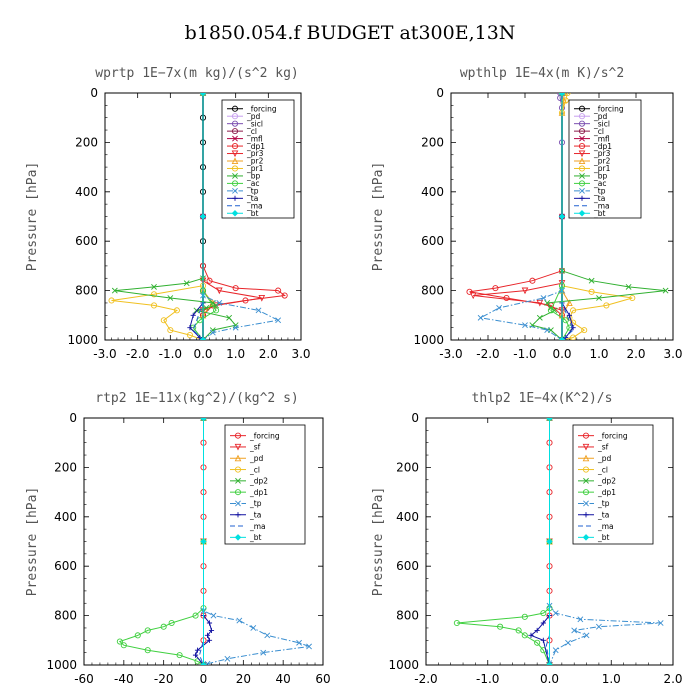 This screenshot has height=700, width=700. Describe the element at coordinates (602, 161) in the screenshot. I see `legend-label: _pr2` at that location.